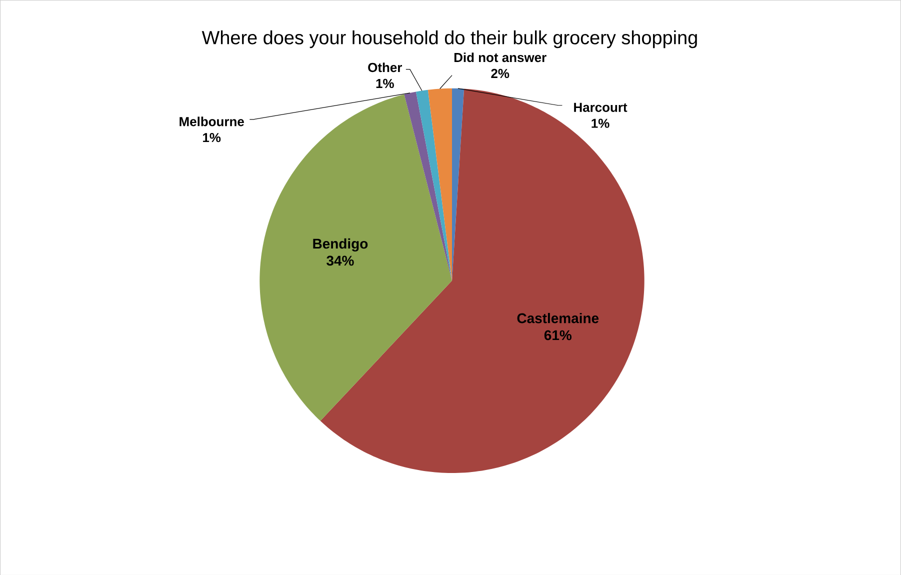  What do you see at coordinates (558, 318) in the screenshot?
I see `slice-label: Castlemaine` at bounding box center [558, 318].